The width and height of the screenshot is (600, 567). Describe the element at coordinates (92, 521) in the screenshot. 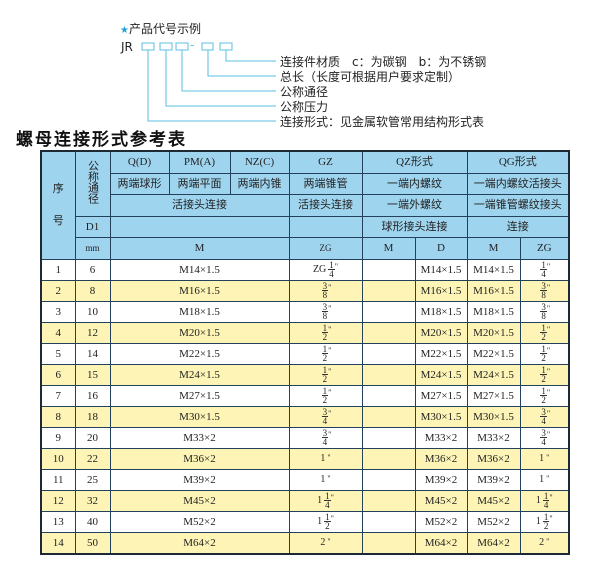

I see `cell-d1: 40` at that location.